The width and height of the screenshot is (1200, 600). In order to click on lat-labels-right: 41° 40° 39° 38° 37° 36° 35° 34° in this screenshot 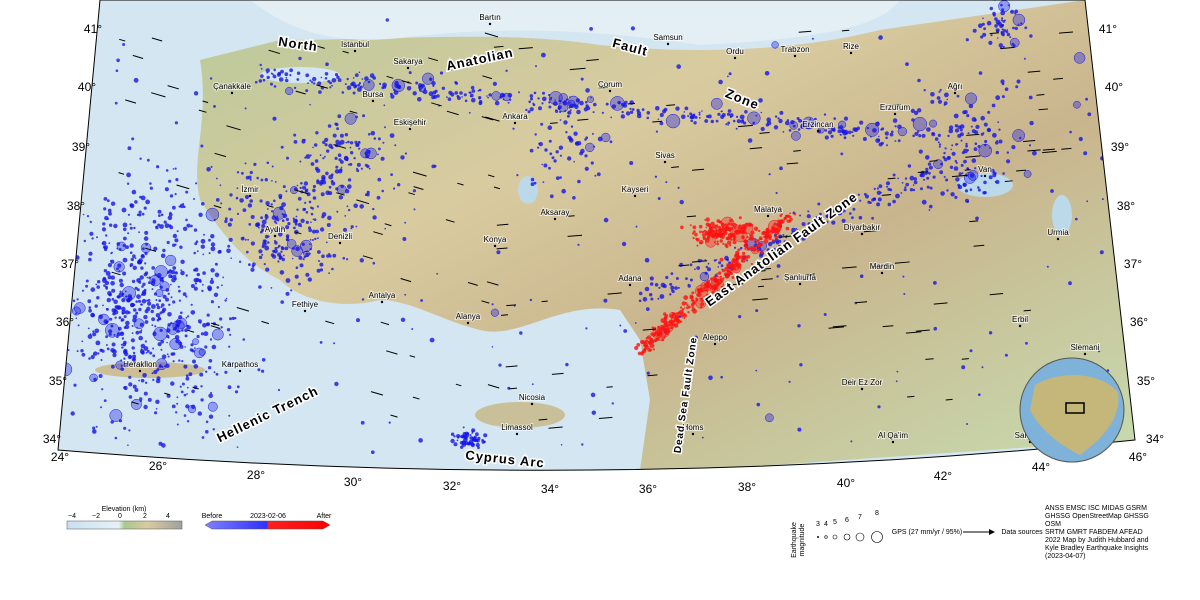, I will do `click(1131, 234)`.